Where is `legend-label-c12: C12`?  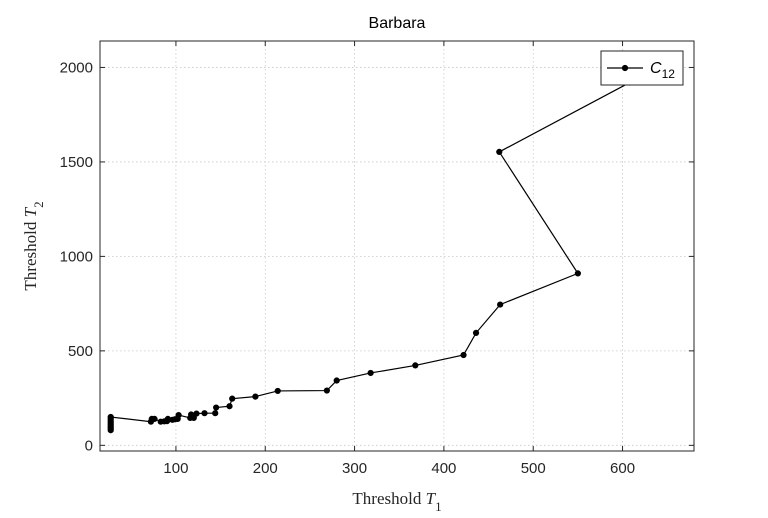
legend-label-c12: C12 is located at coordinates (662, 70).